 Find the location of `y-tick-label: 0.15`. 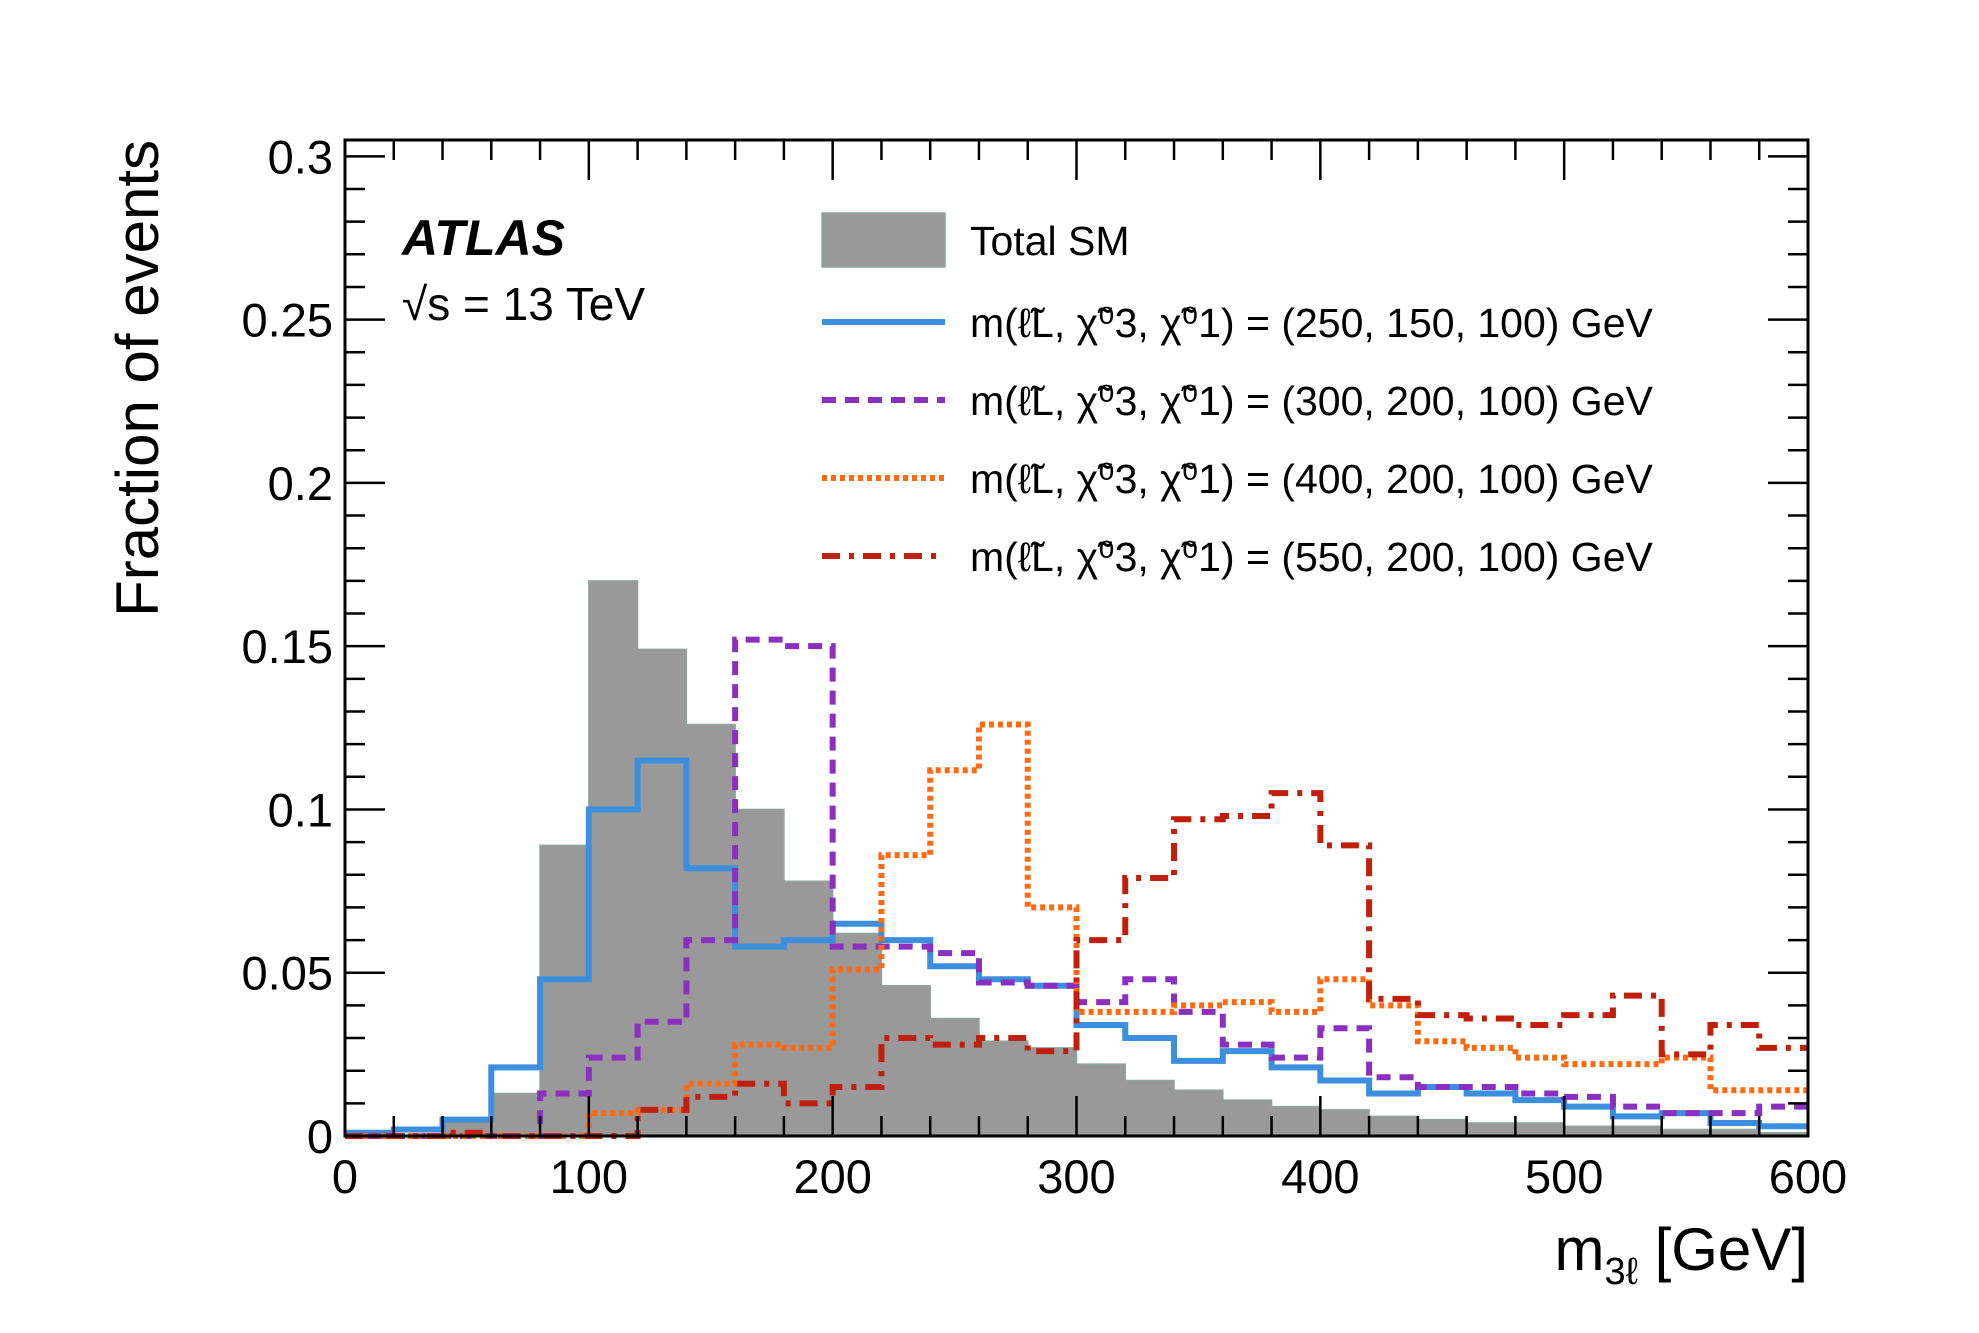

y-tick-label: 0.15 is located at coordinates (287, 646).